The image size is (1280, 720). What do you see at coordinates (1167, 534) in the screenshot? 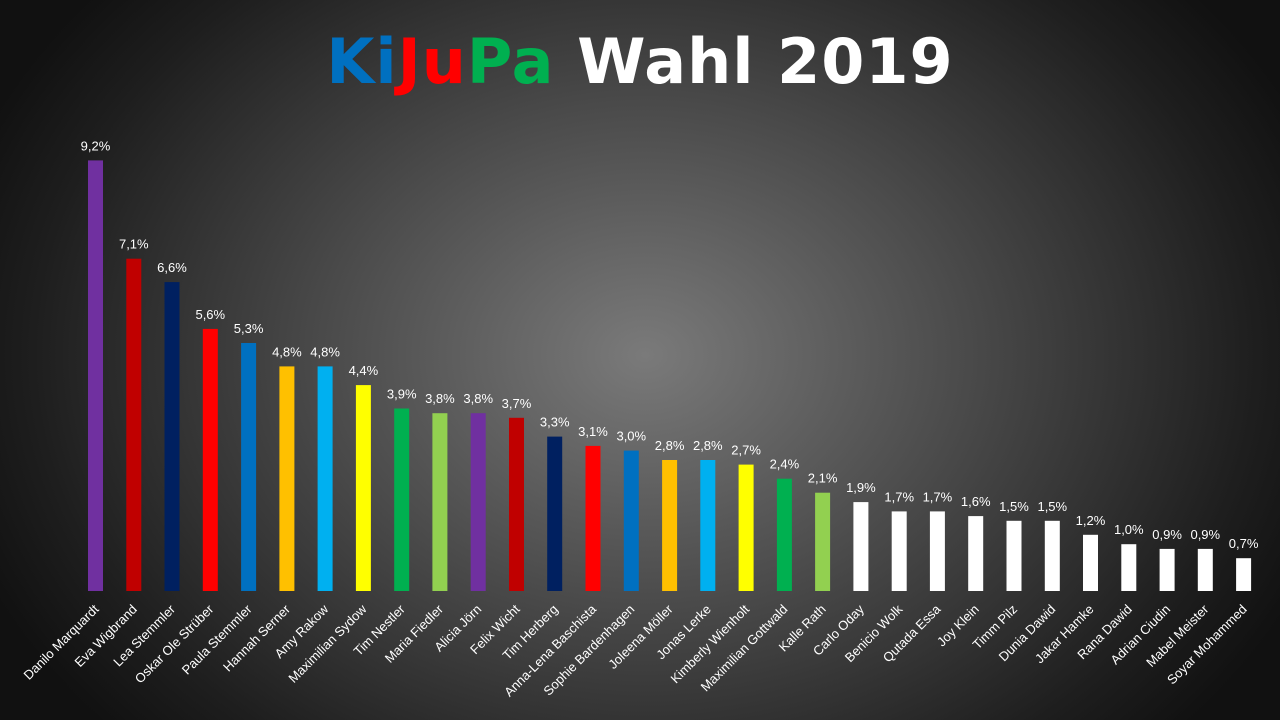
I see `value-label-29: 0,9%` at bounding box center [1167, 534].